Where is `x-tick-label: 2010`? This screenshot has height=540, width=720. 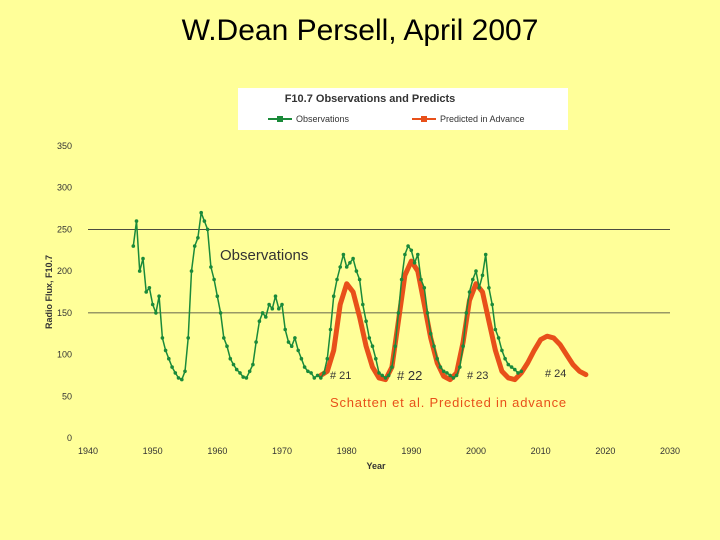
x-tick-label: 2010 is located at coordinates (541, 451).